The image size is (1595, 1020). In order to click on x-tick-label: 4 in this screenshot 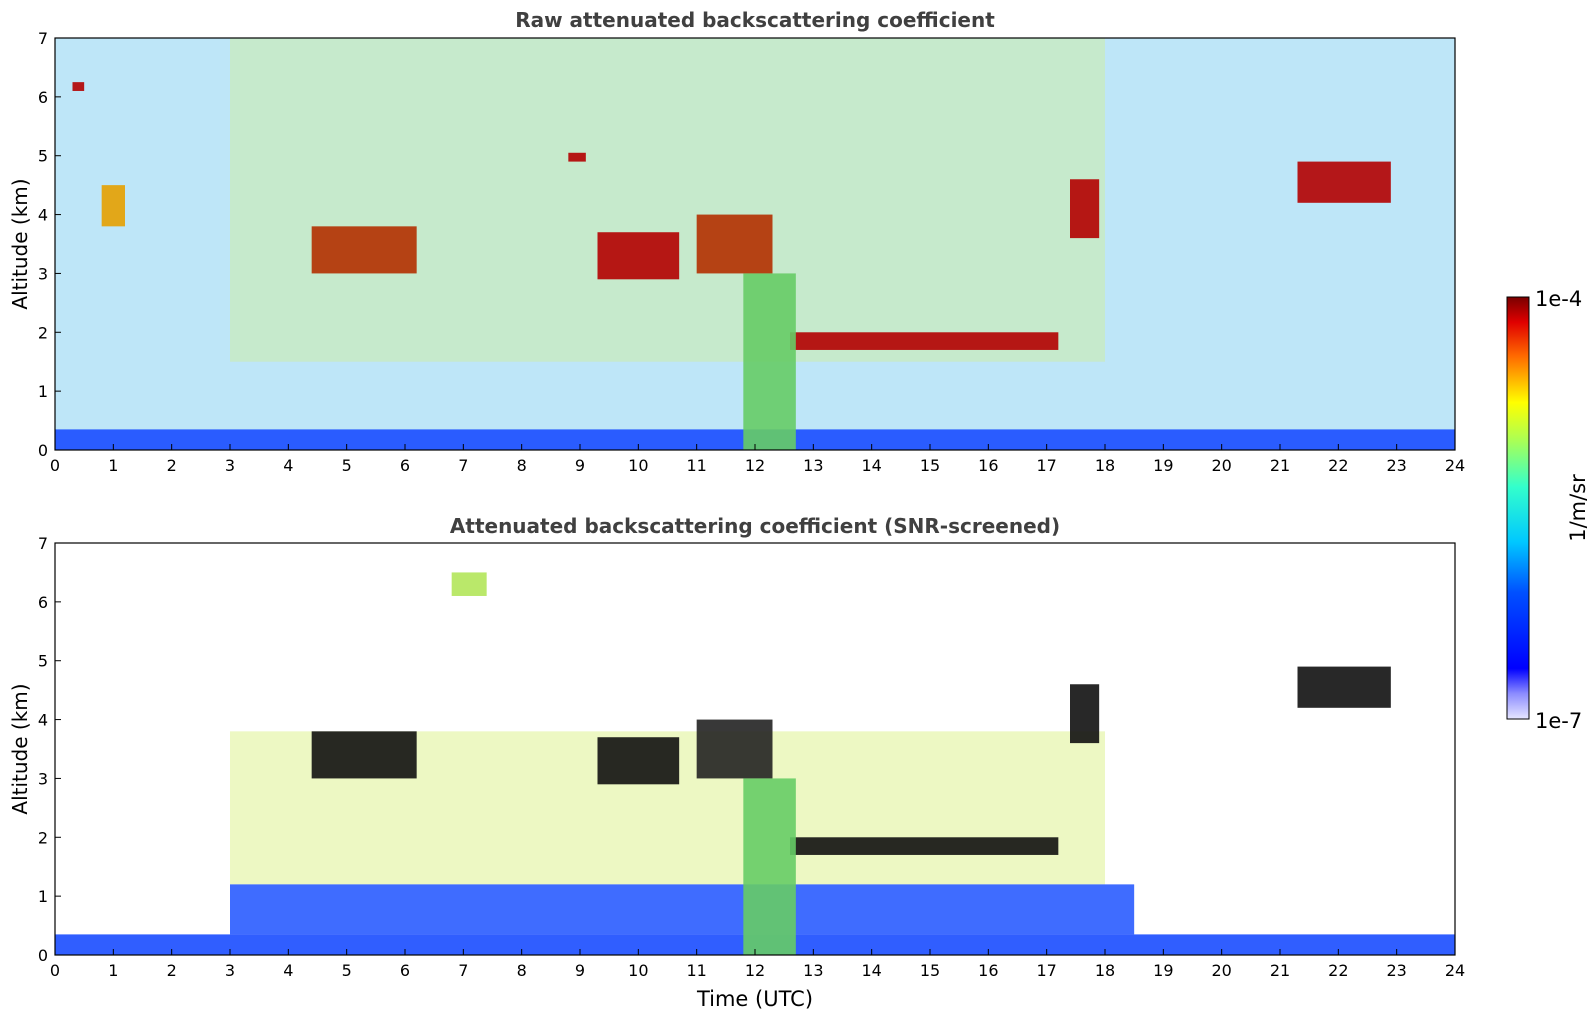, I will do `click(288, 970)`.